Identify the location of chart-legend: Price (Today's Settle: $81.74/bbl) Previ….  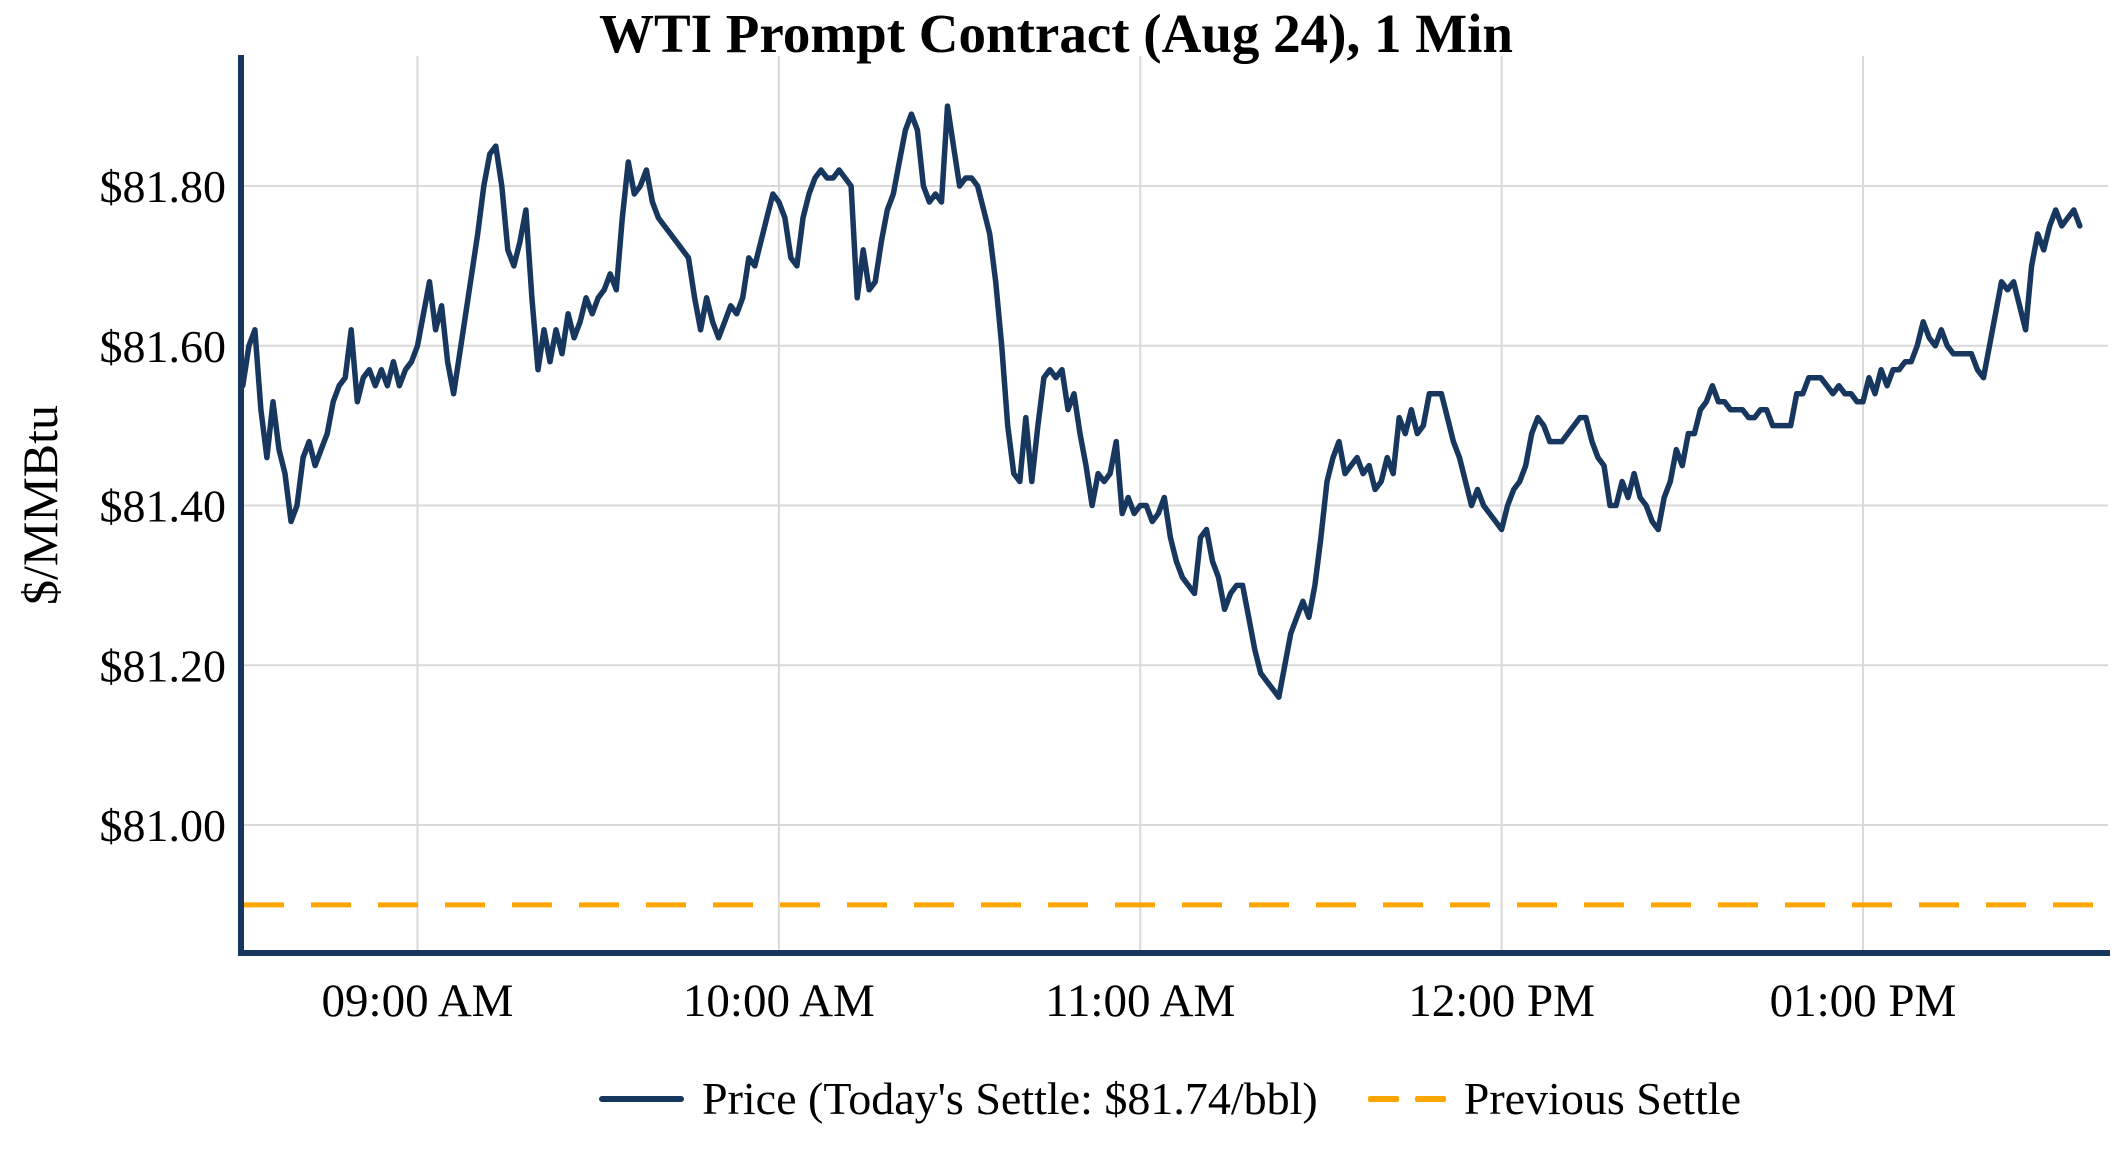
(1170, 1098).